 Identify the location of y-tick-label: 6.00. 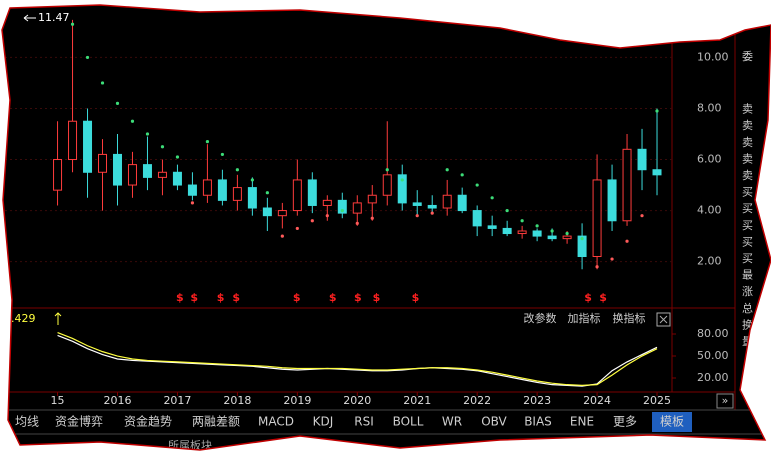
(709, 159).